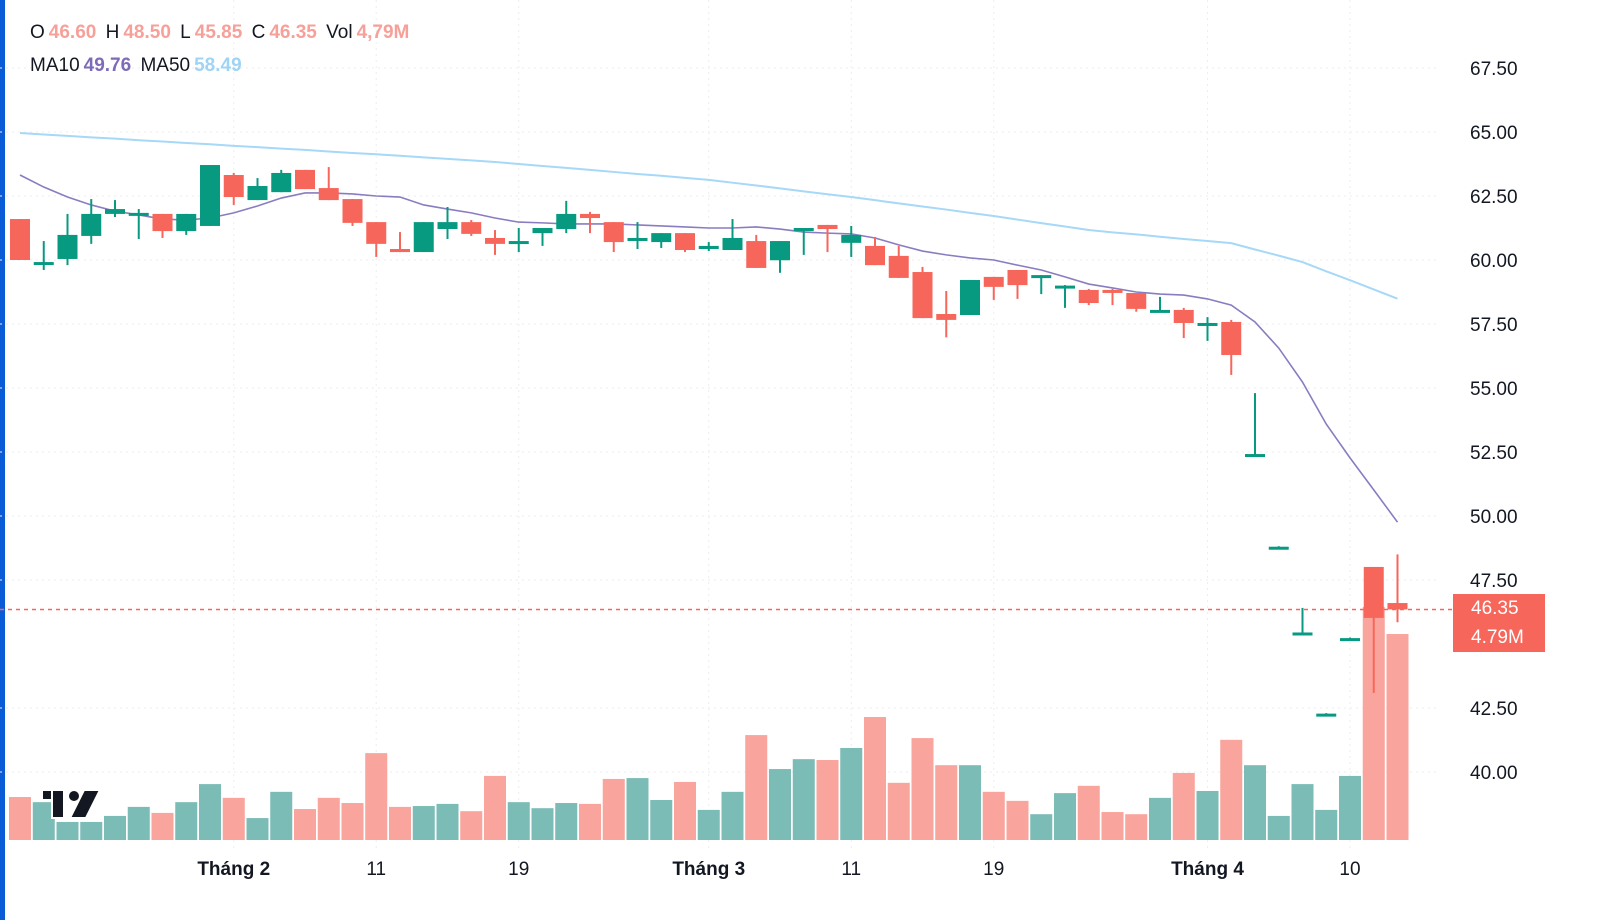 The image size is (1610, 920). What do you see at coordinates (71, 806) in the screenshot?
I see `tradingview-logo` at bounding box center [71, 806].